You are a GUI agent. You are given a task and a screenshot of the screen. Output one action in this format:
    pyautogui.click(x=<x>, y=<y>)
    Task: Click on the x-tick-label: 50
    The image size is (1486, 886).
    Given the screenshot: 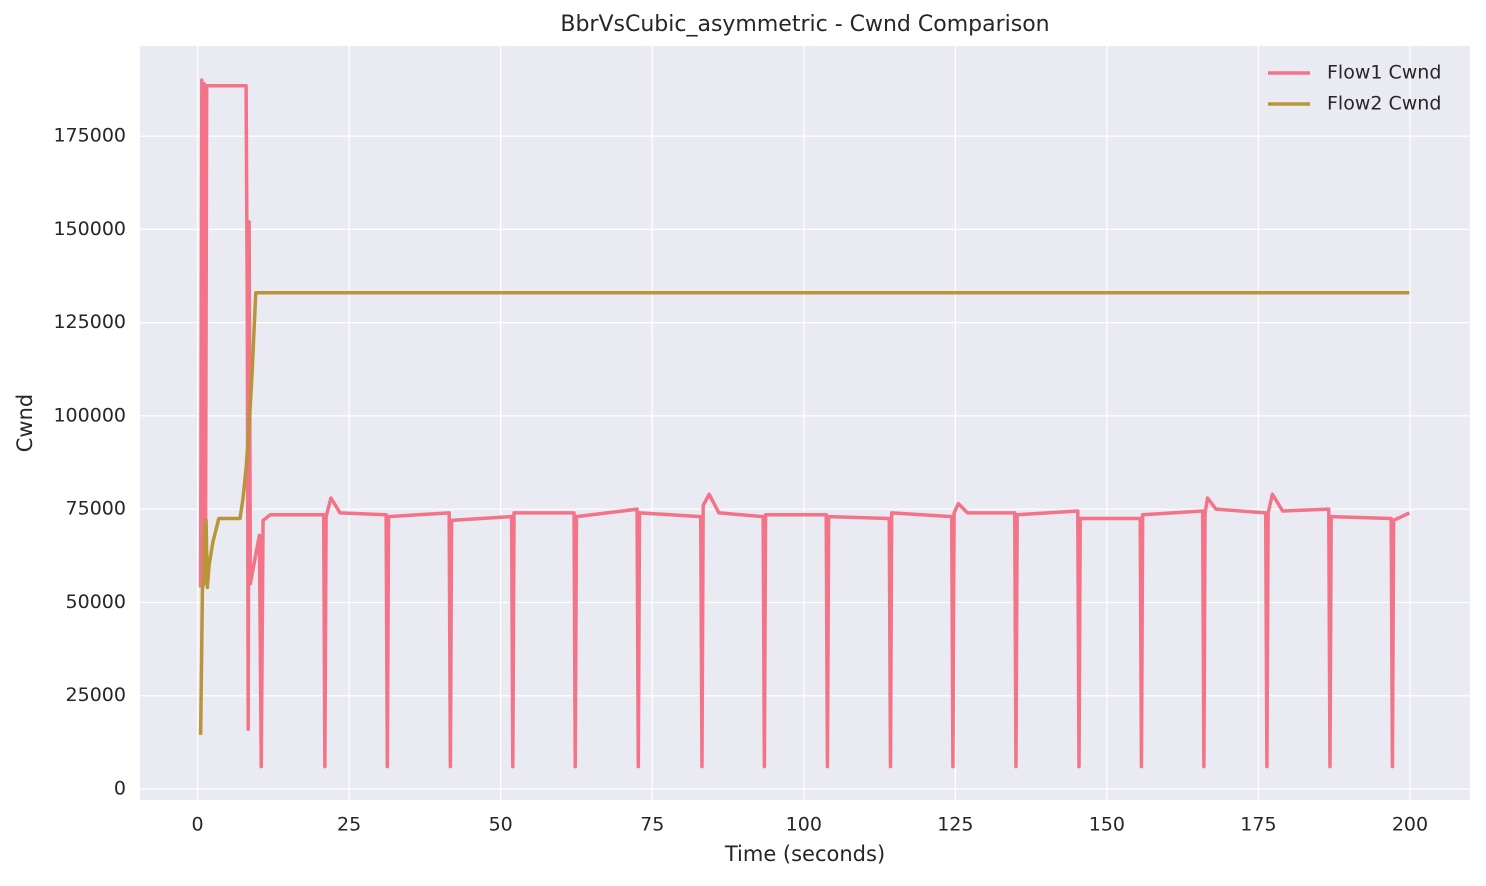 What is the action you would take?
    pyautogui.click(x=501, y=825)
    